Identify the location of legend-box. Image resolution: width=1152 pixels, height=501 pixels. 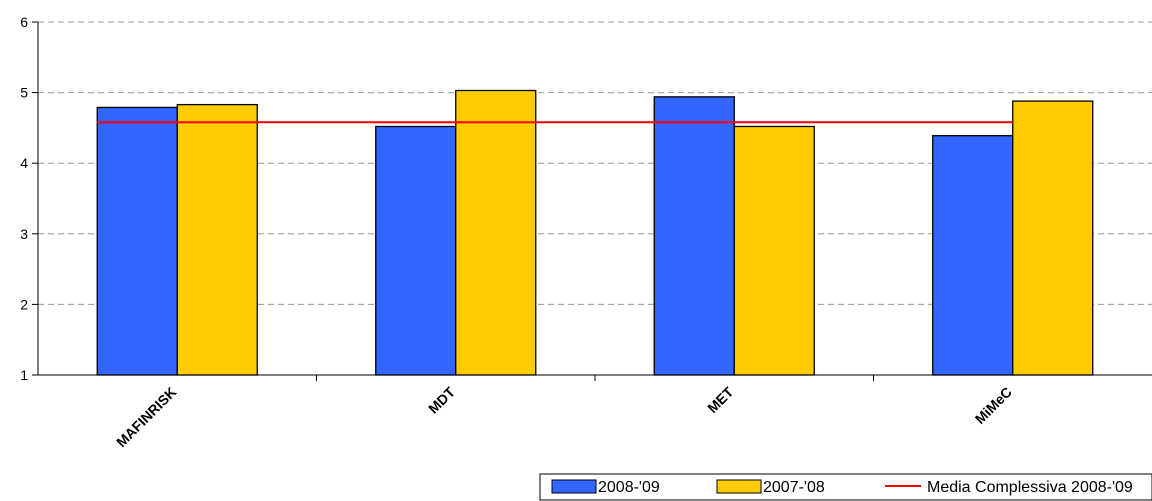
(845, 487).